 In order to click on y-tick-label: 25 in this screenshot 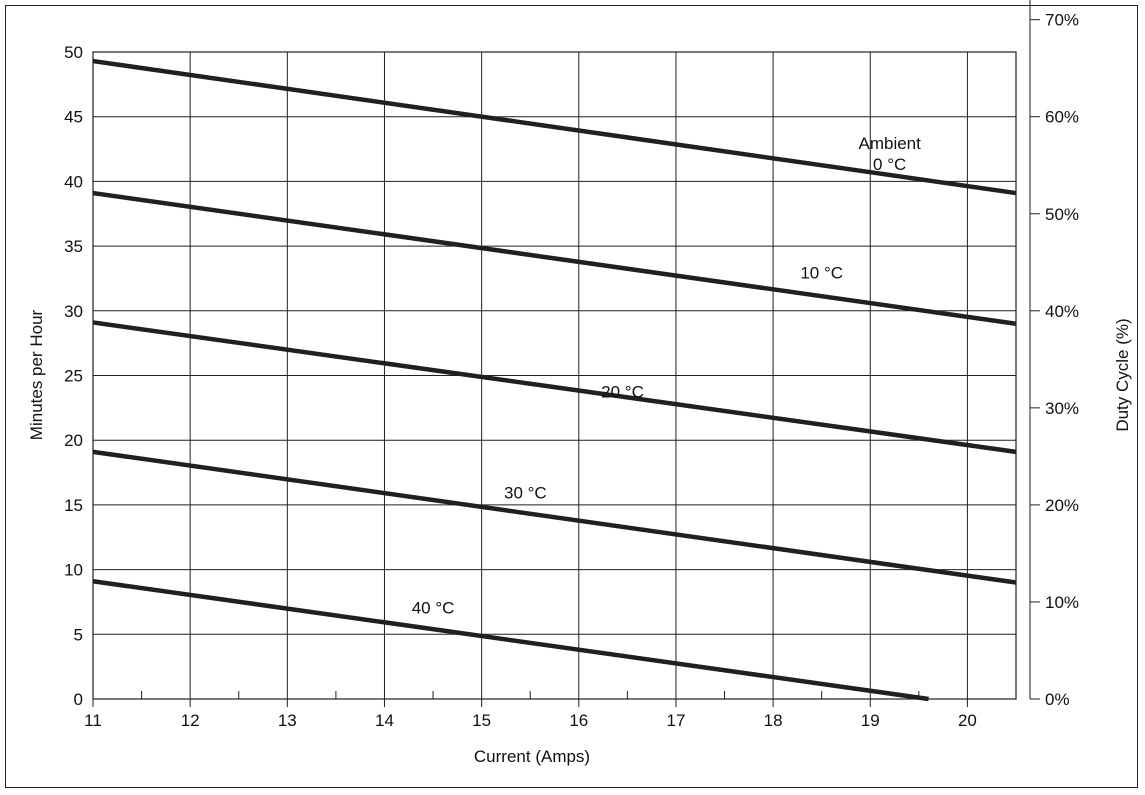, I will do `click(73, 376)`.